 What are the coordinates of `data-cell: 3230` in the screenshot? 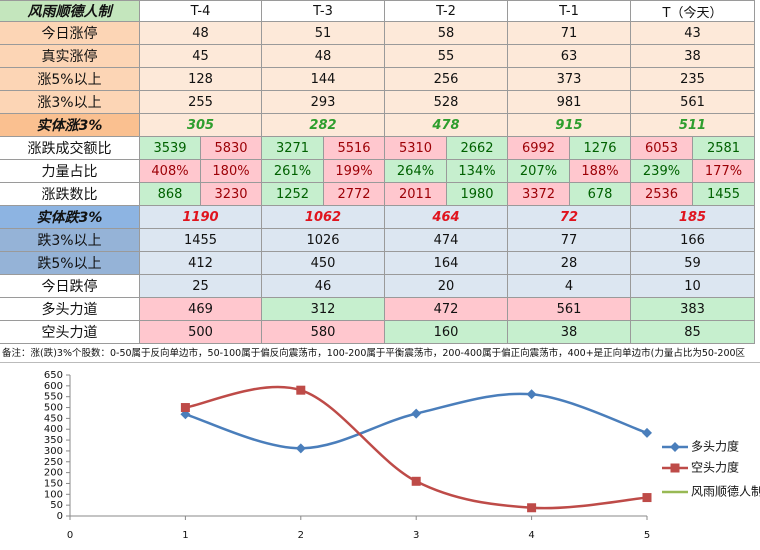 It's located at (231, 194).